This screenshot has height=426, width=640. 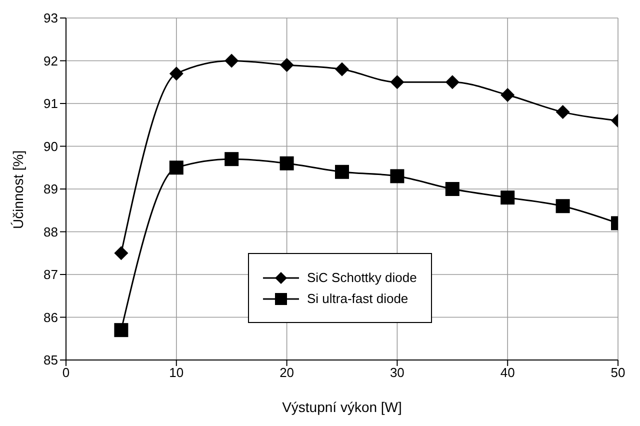 What do you see at coordinates (51, 60) in the screenshot?
I see `y-tick-label: 92` at bounding box center [51, 60].